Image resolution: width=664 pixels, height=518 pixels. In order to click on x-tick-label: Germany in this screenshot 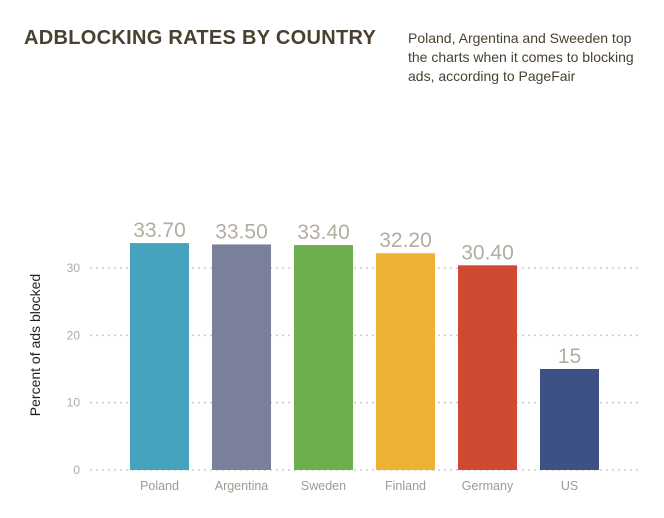, I will do `click(488, 486)`.